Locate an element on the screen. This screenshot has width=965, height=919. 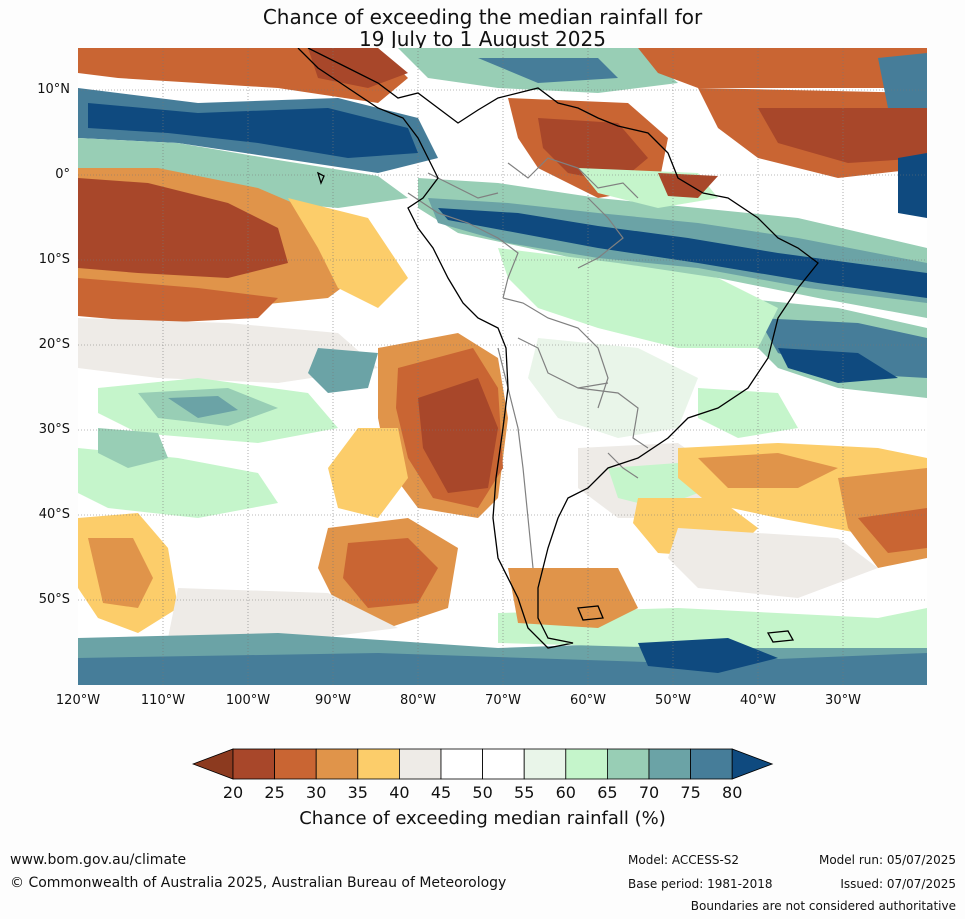
lon-label-60w: 60°W is located at coordinates (588, 700).